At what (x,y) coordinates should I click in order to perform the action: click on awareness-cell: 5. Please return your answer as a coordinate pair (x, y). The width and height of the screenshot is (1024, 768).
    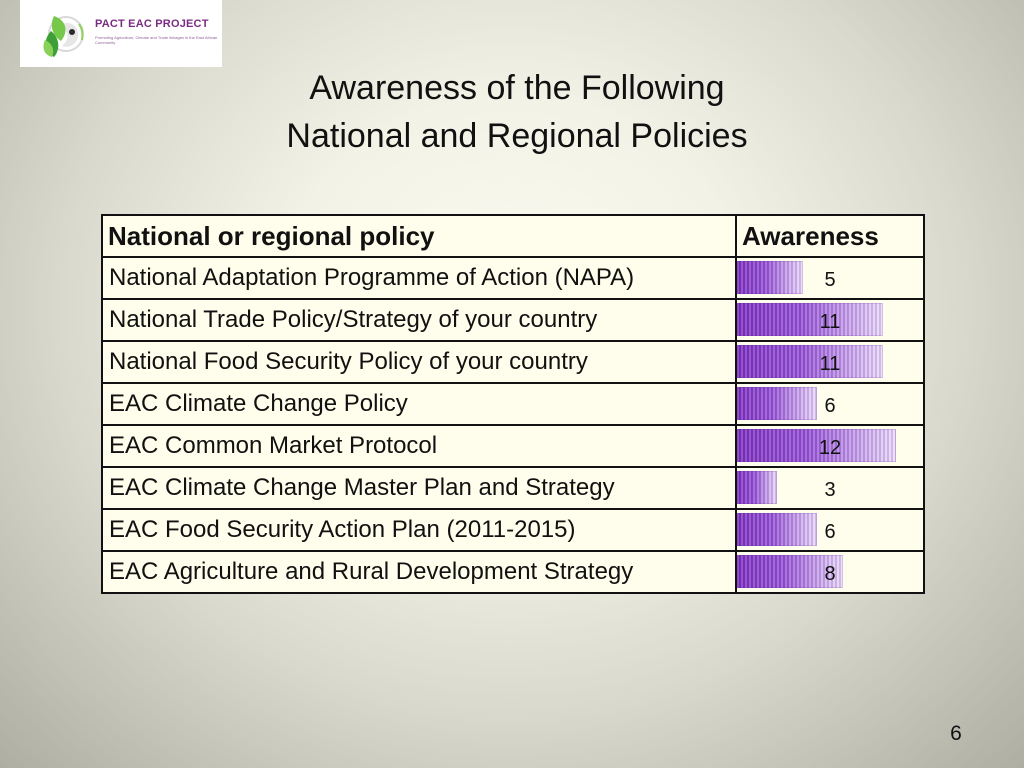
    Looking at the image, I should click on (830, 278).